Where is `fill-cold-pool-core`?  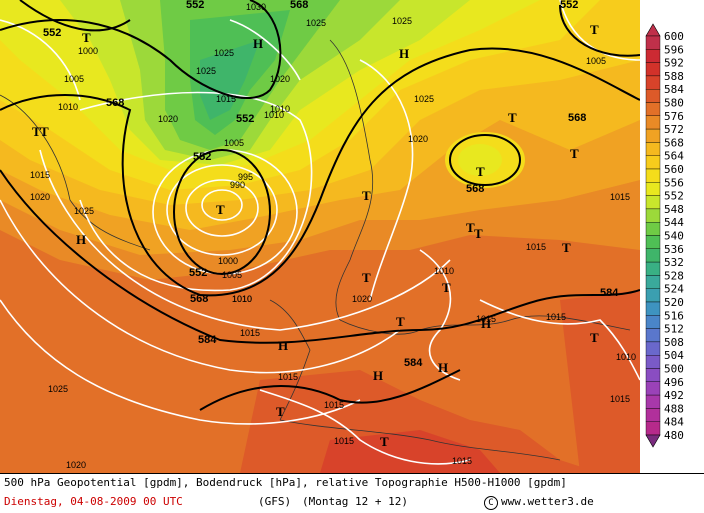 fill-cold-pool-core is located at coordinates (480, 160).